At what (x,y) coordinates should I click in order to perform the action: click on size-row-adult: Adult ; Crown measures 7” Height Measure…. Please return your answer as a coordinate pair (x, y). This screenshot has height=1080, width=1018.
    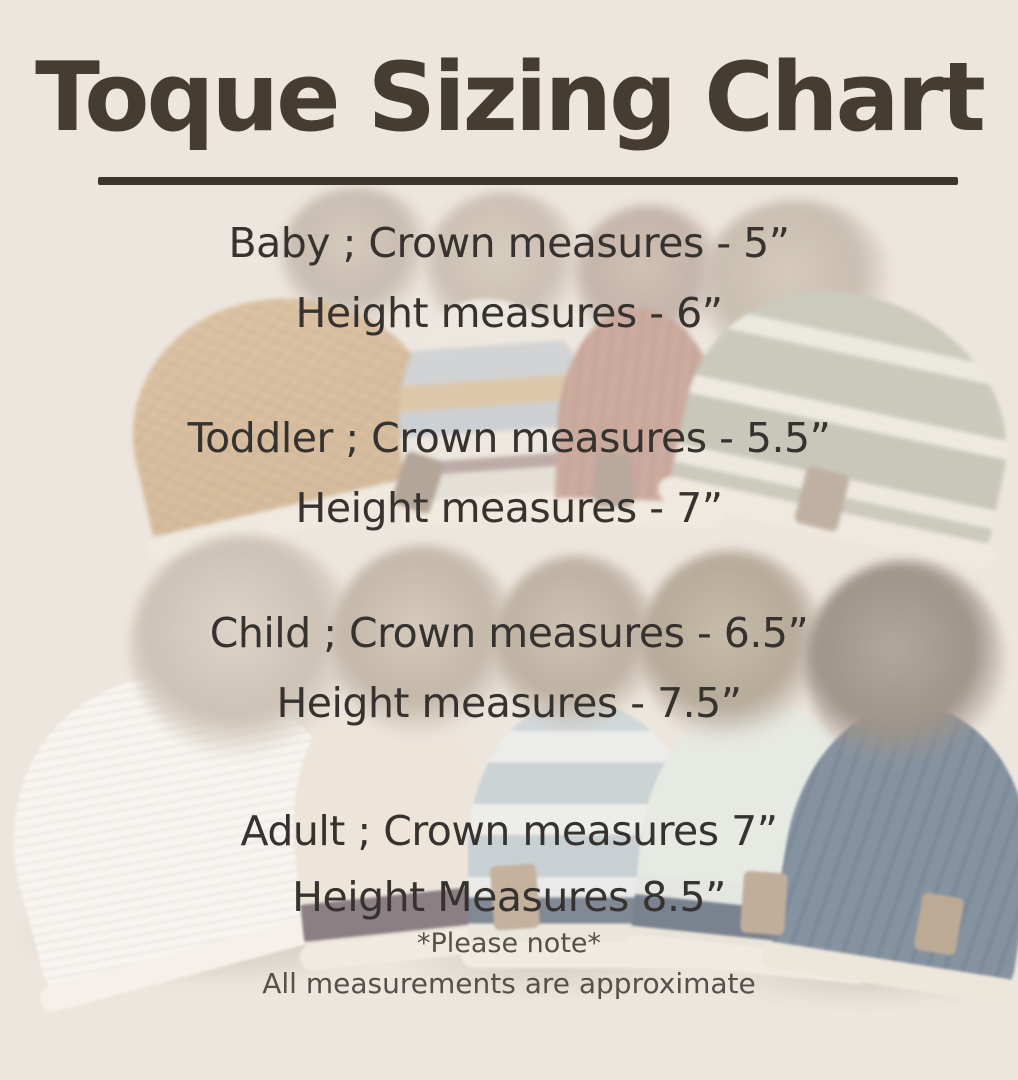
    Looking at the image, I should click on (509, 864).